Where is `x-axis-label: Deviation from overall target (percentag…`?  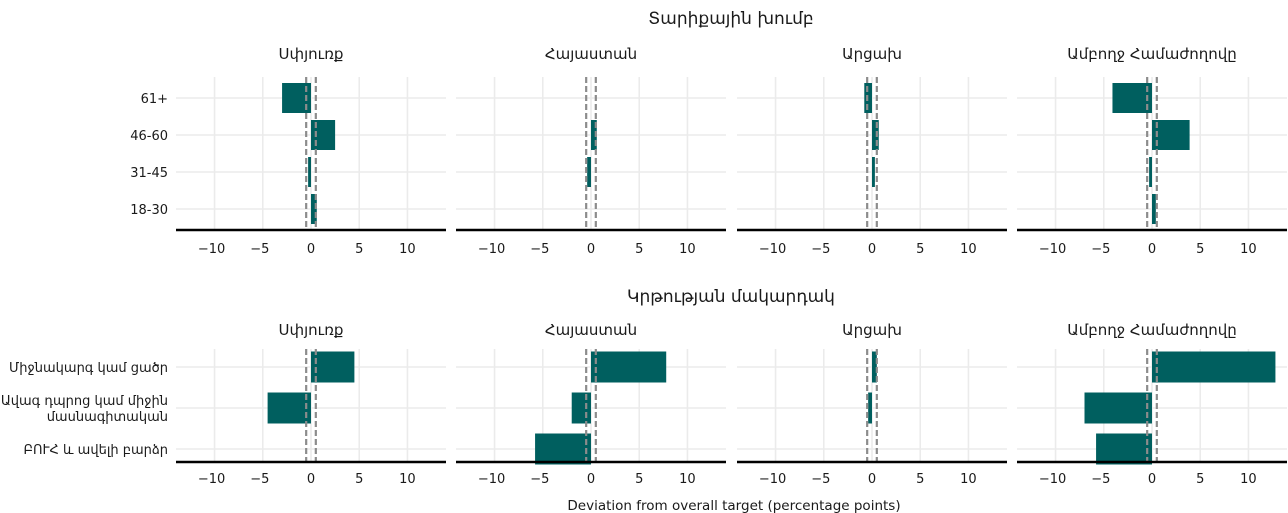
x-axis-label: Deviation from overall target (percentag… is located at coordinates (733, 505).